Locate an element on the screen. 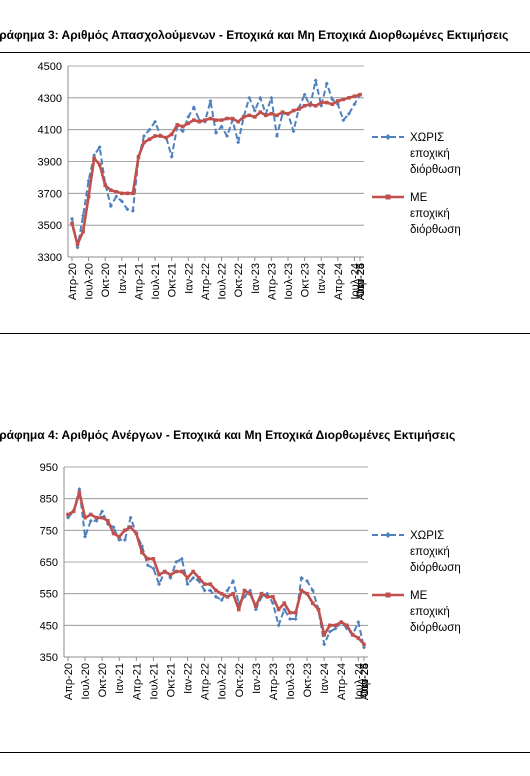 The width and height of the screenshot is (530, 776). chart-3-x-tick-label: Ιαν-22 is located at coordinates (189, 278).